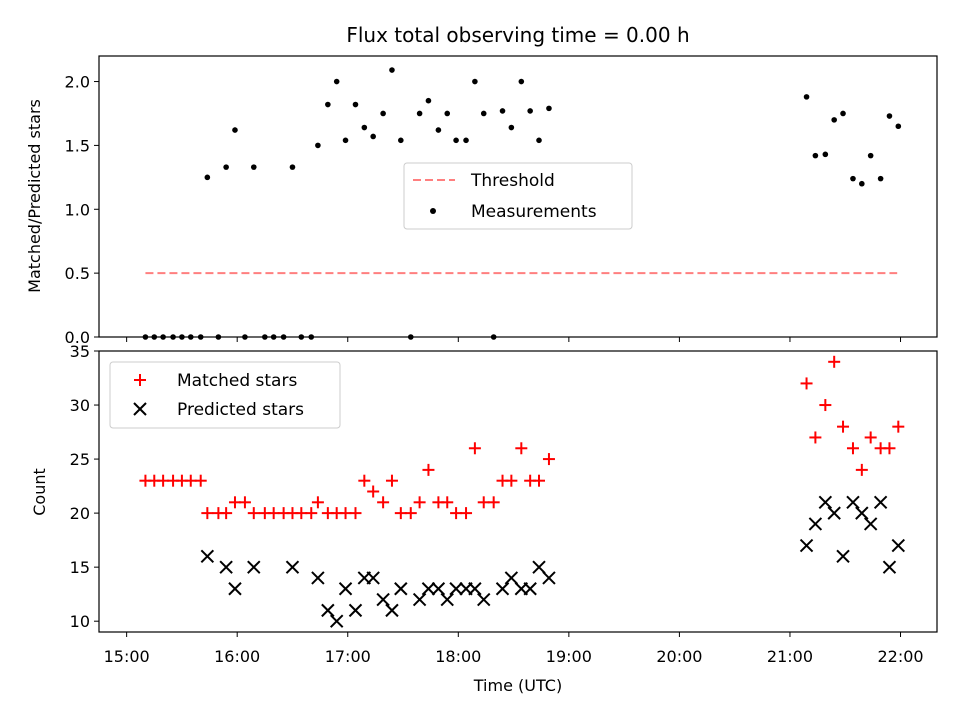  I want to click on top-legend: Threshold Measurements, so click(518, 196).